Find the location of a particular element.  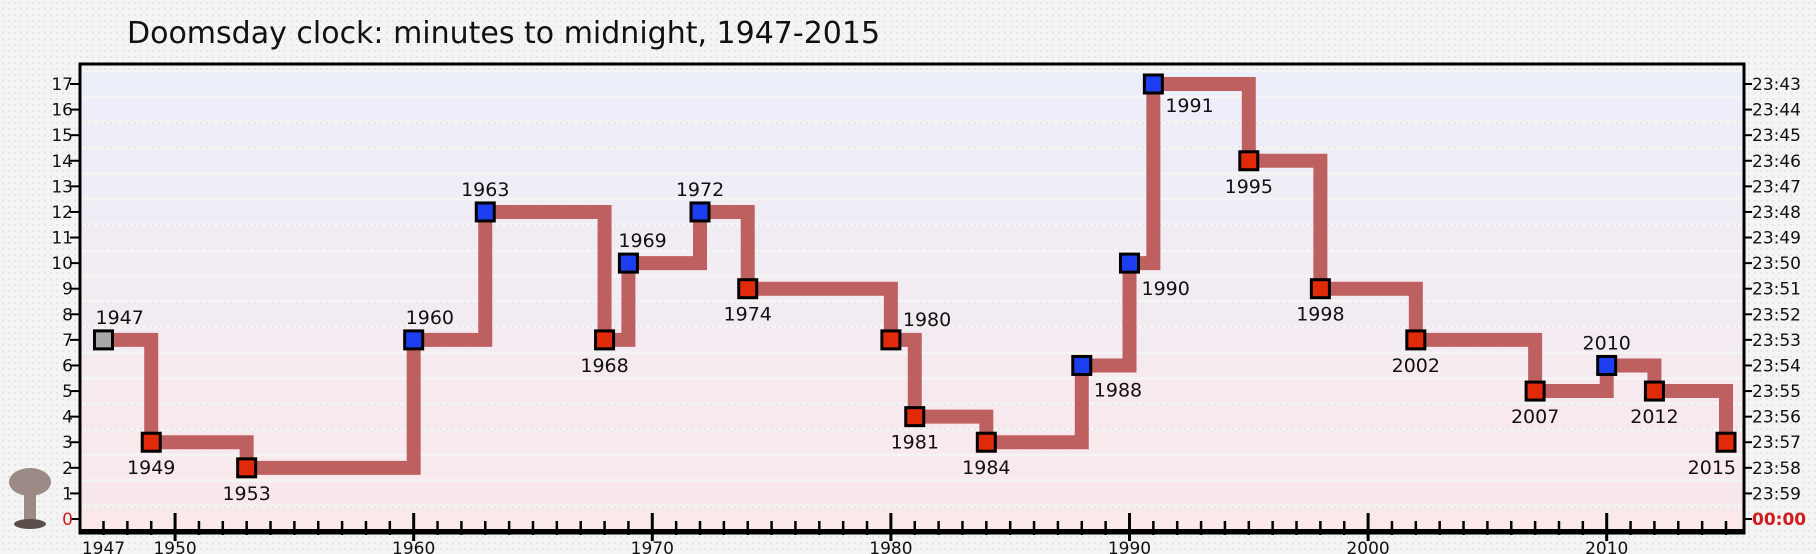

x-tick-label: 1990 is located at coordinates (1129, 546).